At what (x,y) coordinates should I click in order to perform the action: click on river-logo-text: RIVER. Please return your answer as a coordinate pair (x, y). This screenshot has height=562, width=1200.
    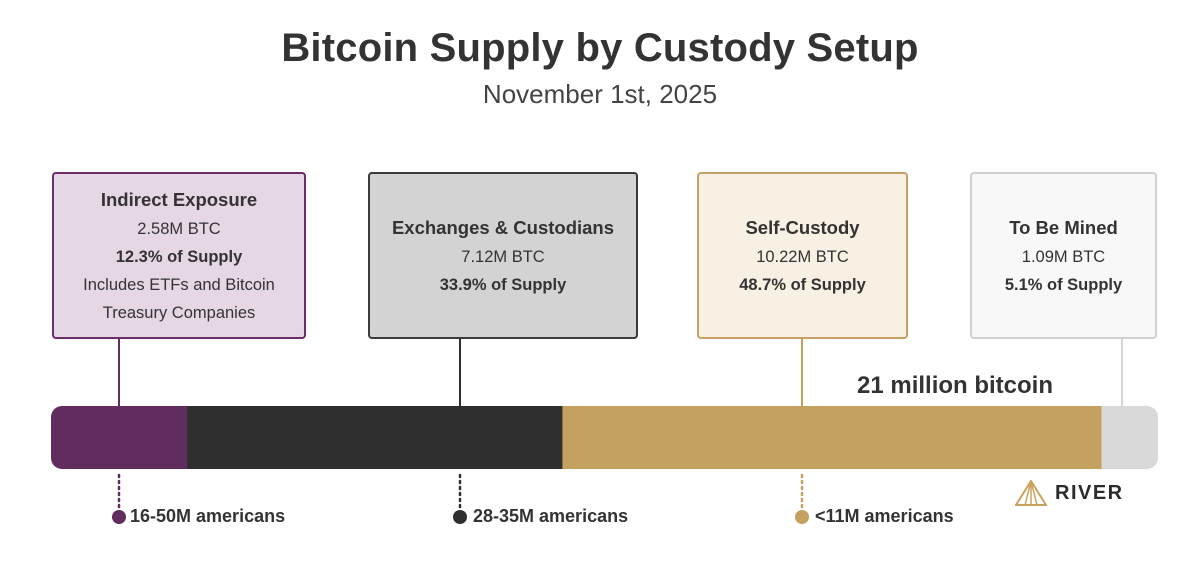
    Looking at the image, I should click on (1089, 492).